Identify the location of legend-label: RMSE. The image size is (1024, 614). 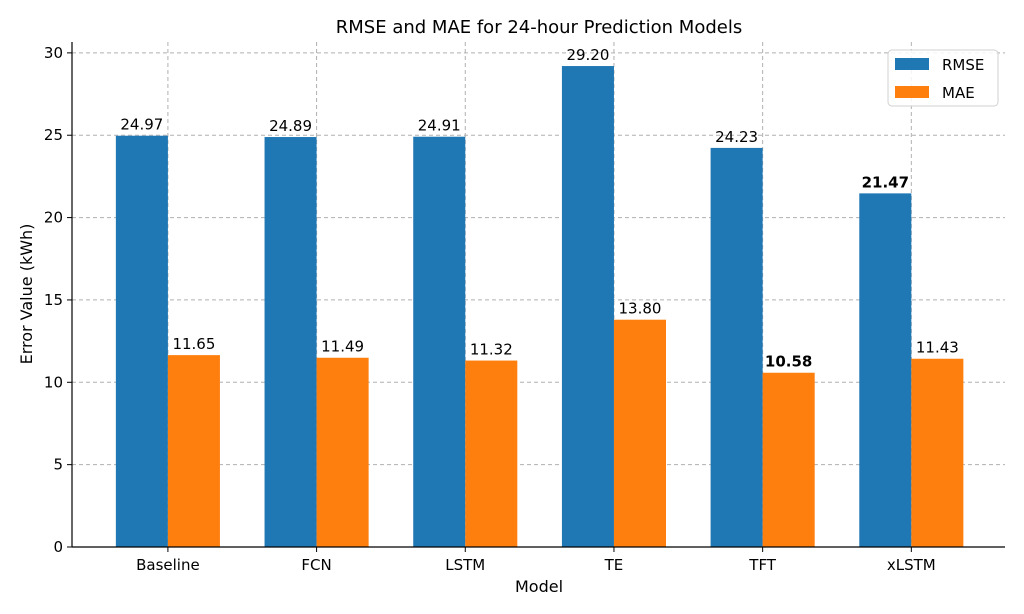
(963, 65).